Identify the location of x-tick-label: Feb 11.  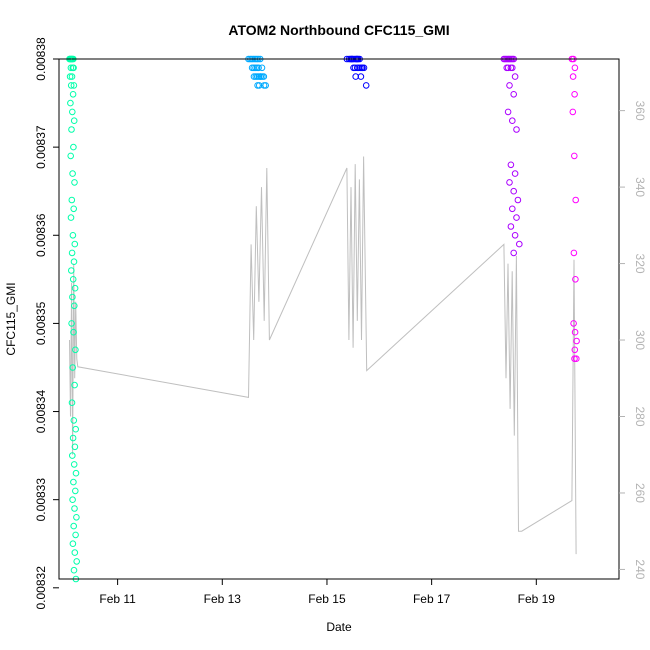
(117, 599).